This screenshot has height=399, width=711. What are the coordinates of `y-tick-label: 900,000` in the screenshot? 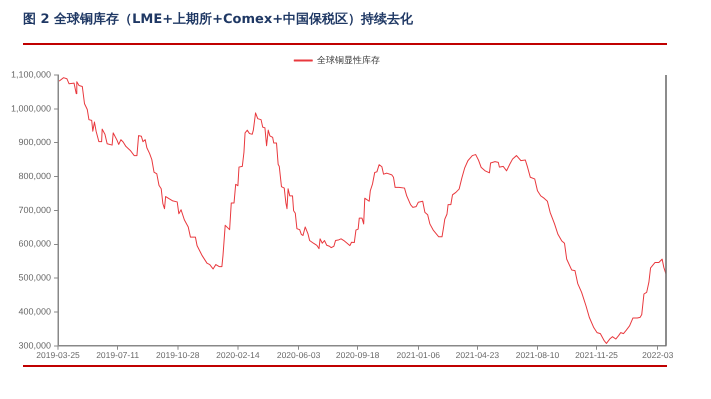 It's located at (35, 142).